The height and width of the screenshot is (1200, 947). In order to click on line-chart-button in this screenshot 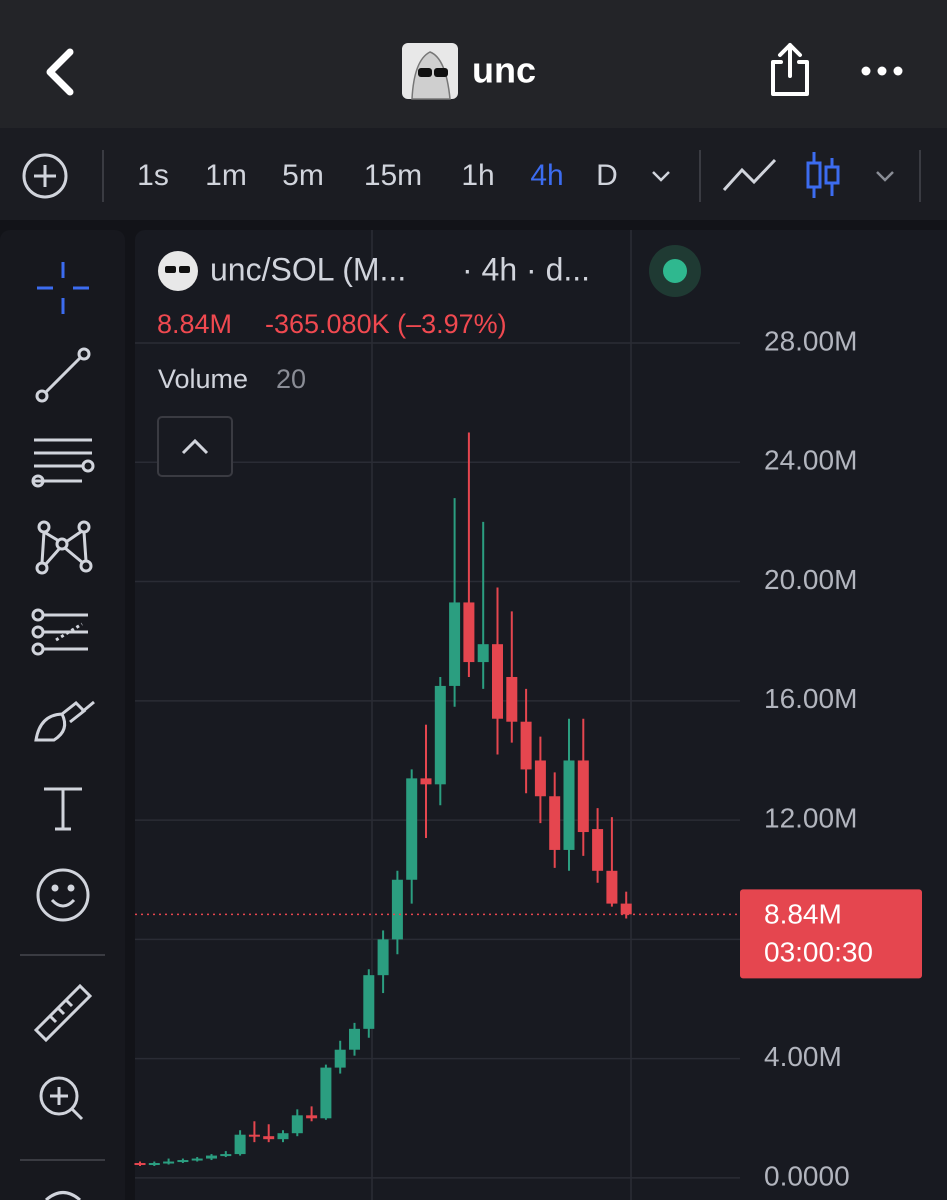, I will do `click(749, 175)`.